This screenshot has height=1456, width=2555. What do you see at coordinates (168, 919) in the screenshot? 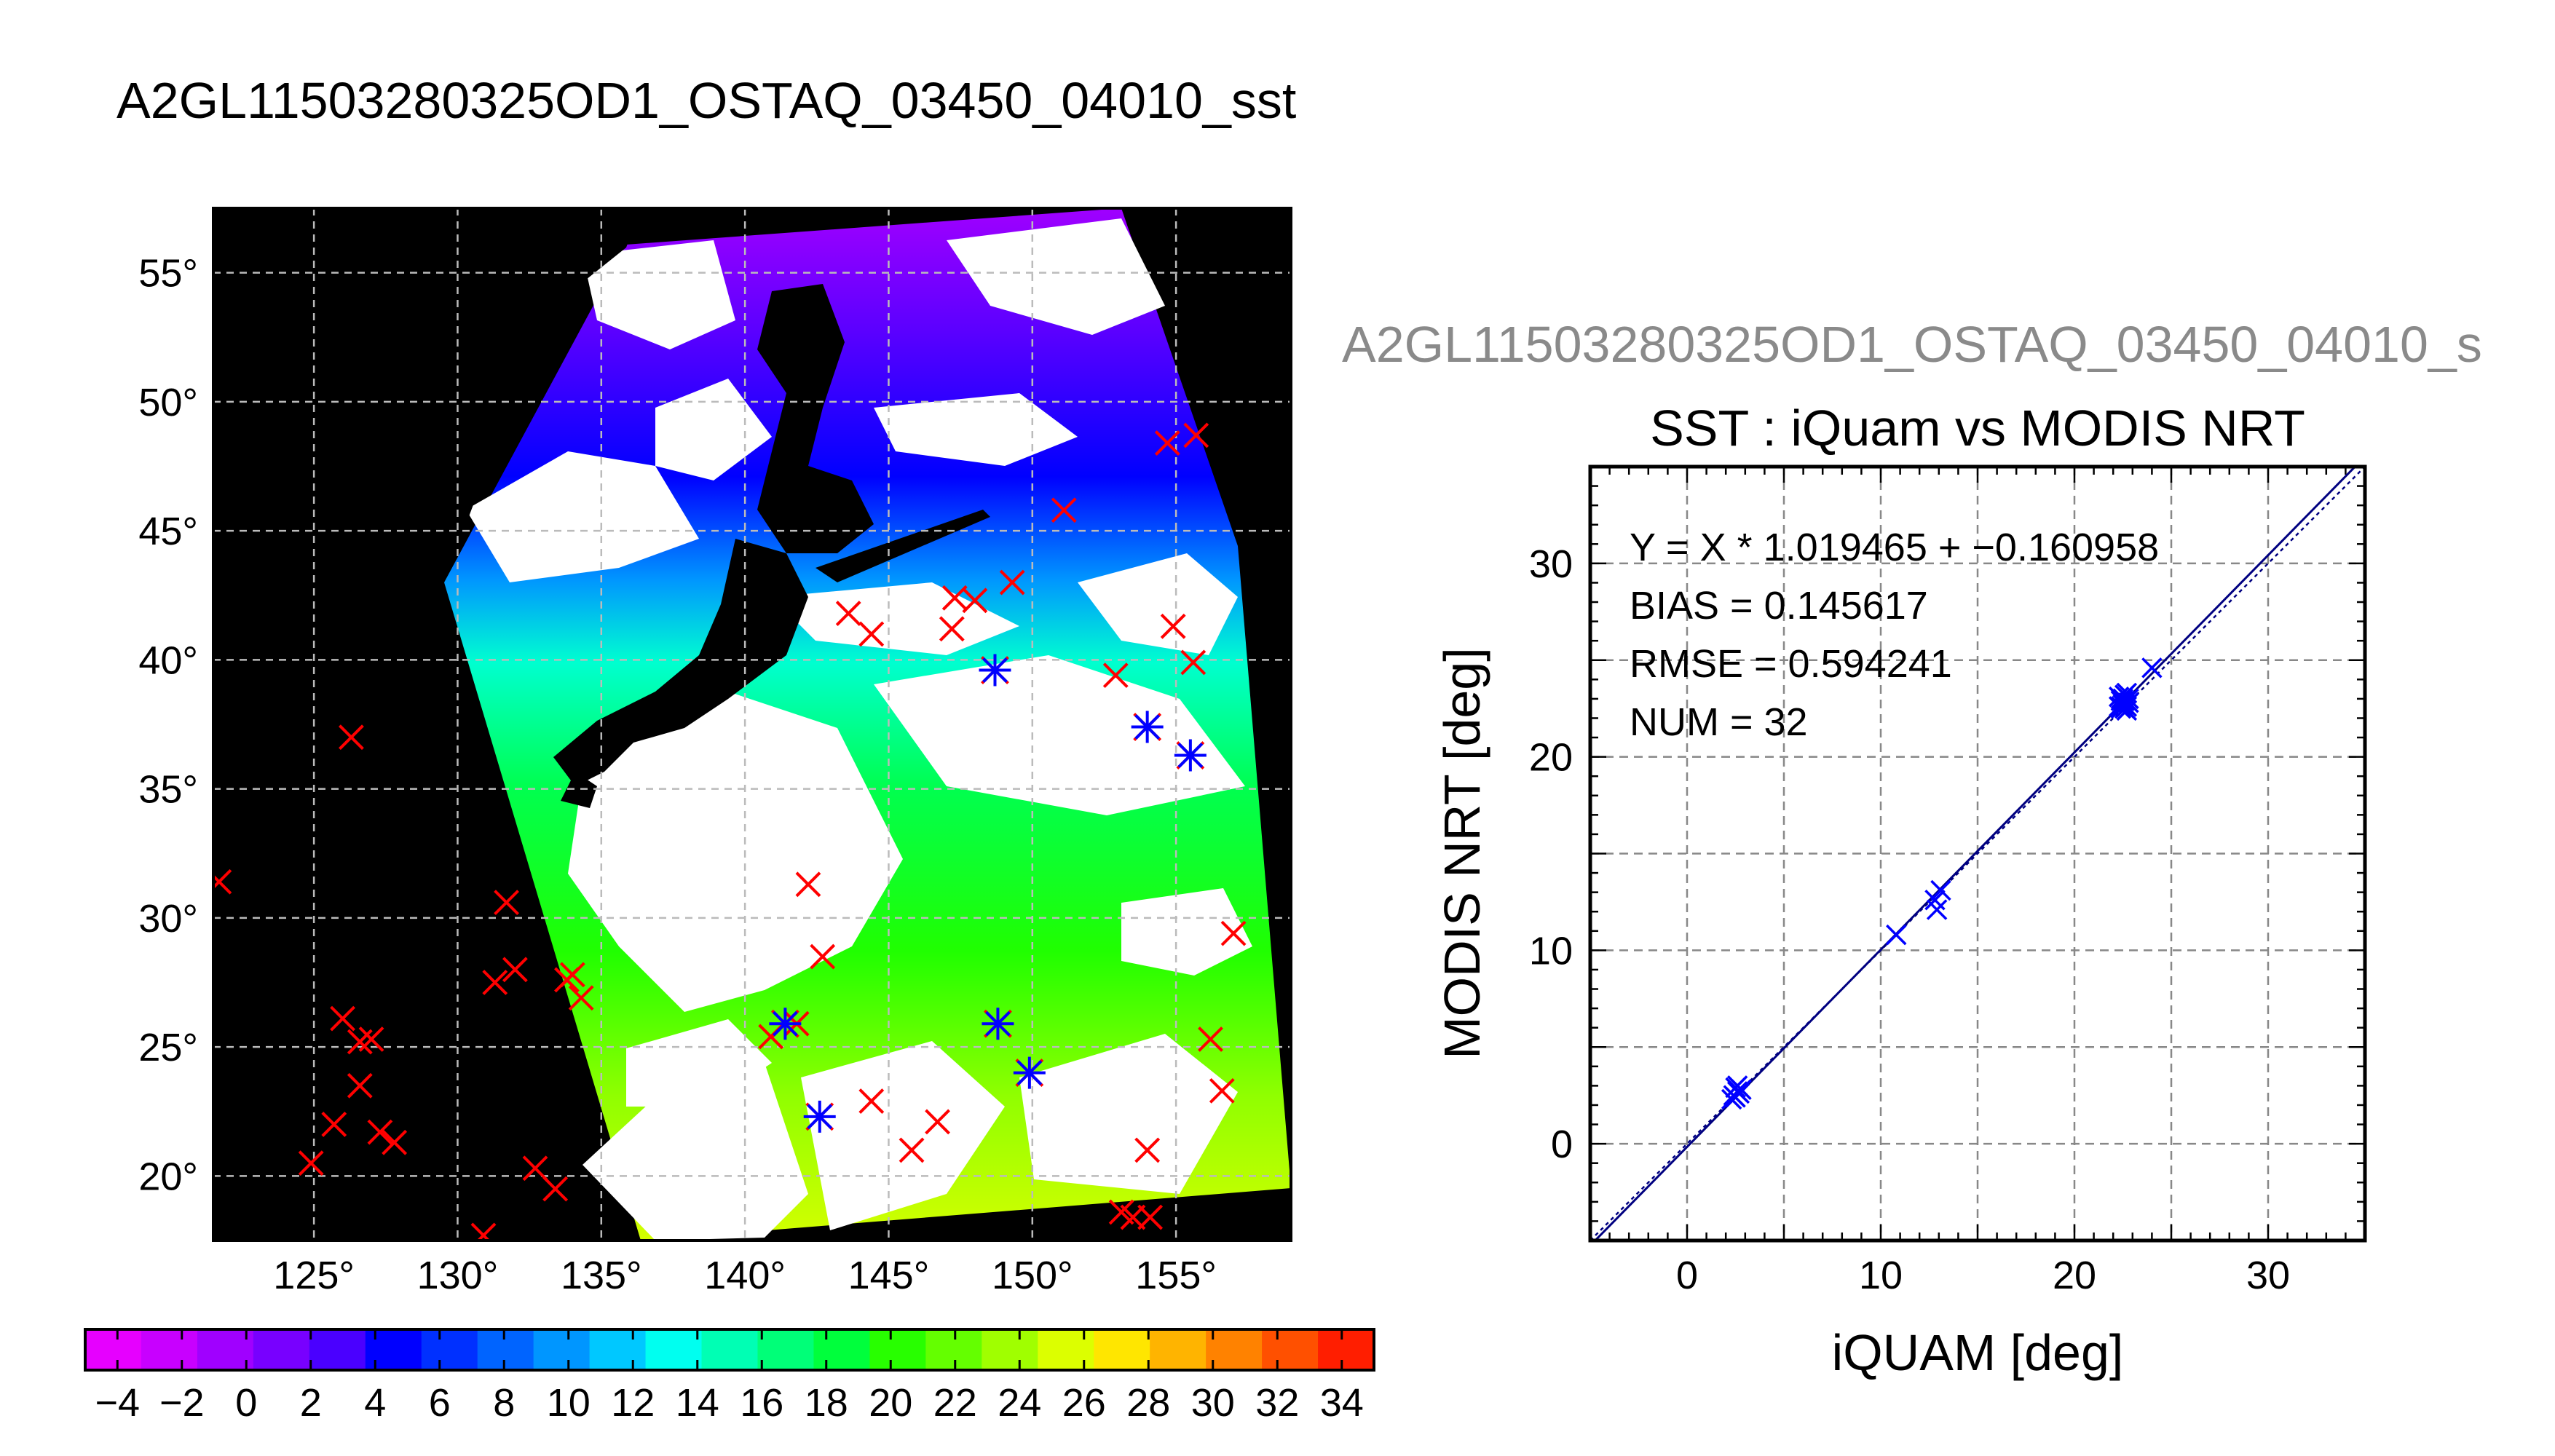
I see `map-lat-tick-label: 30°` at bounding box center [168, 919].